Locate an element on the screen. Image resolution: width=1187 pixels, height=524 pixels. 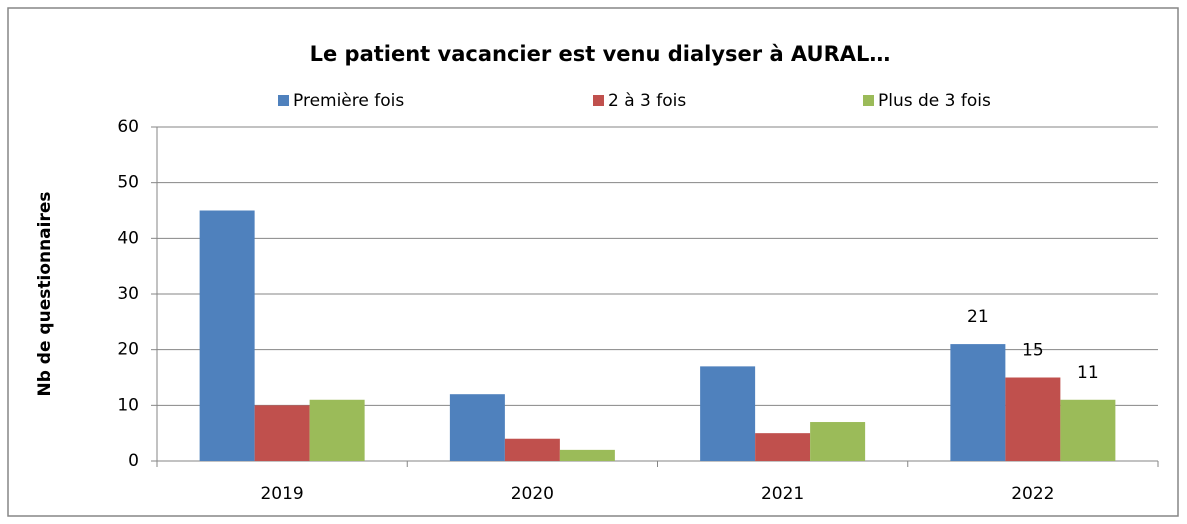
legend-label: 2 à 3 fois is located at coordinates (647, 101).